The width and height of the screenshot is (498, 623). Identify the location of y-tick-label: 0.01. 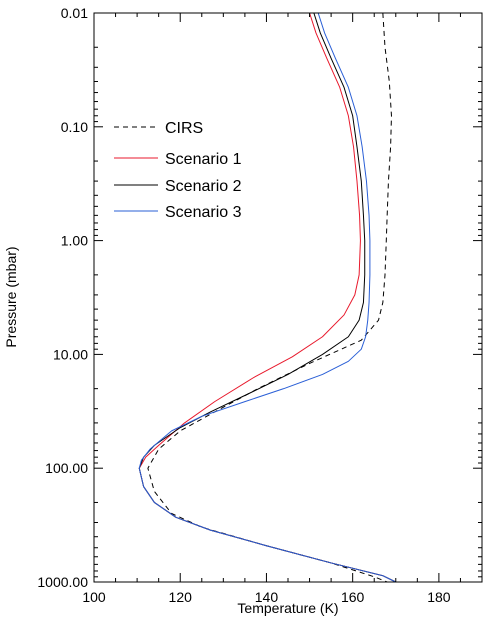
(74, 13).